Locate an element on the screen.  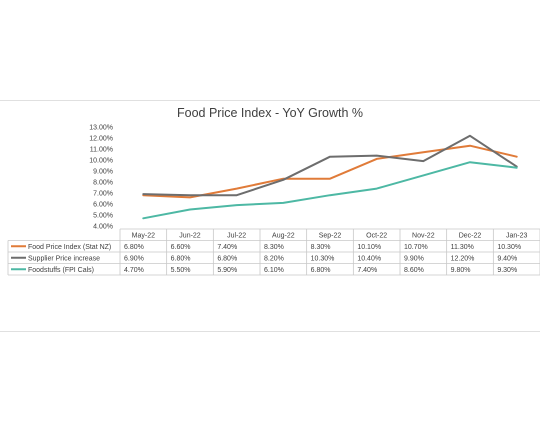
x-tick-label: May-22 is located at coordinates (143, 235).